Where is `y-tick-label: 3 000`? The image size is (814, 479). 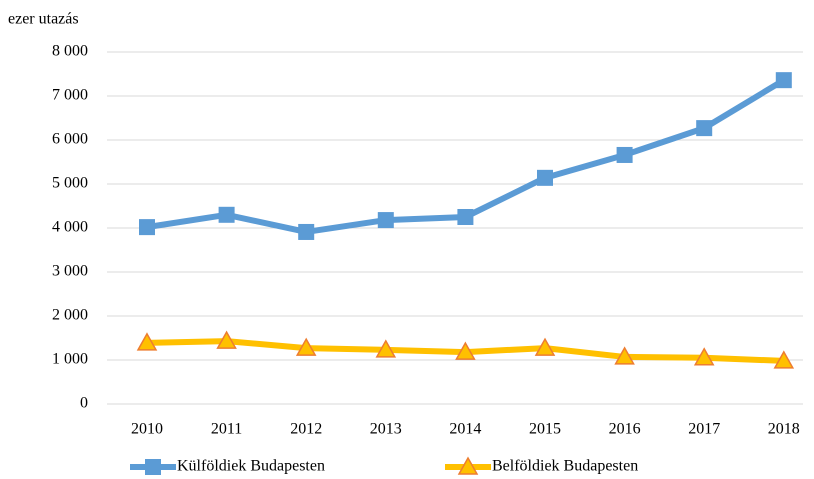 y-tick-label: 3 000 is located at coordinates (70, 271).